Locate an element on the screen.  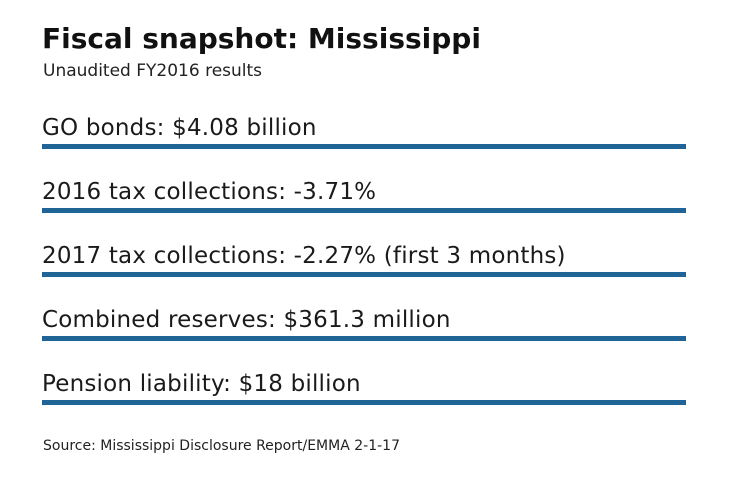
fact-text: Combined reserves: $361.3 million is located at coordinates (246, 320).